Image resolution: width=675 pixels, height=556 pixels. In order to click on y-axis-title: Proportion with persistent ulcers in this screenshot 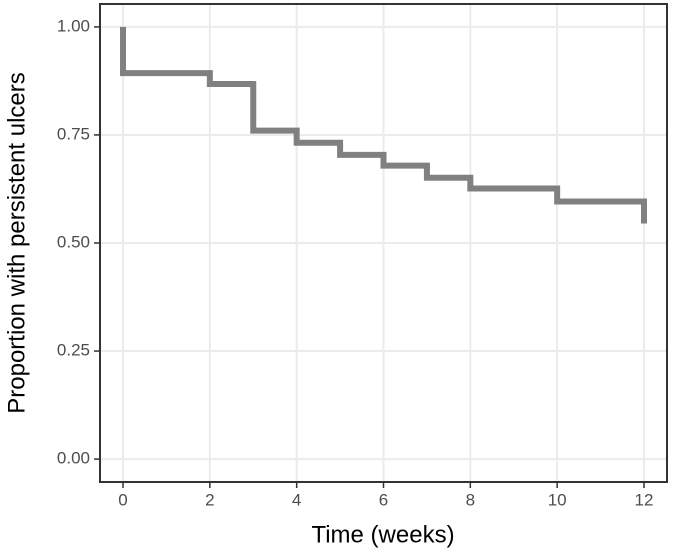, I will do `click(16, 242)`.